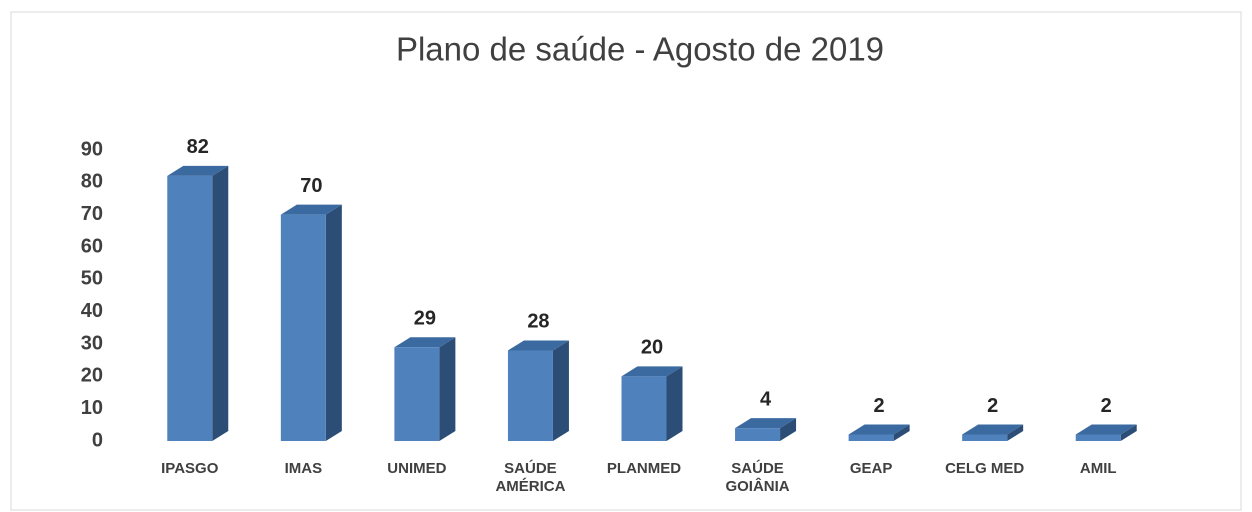  What do you see at coordinates (92, 343) in the screenshot?
I see `y-tick-label: 30` at bounding box center [92, 343].